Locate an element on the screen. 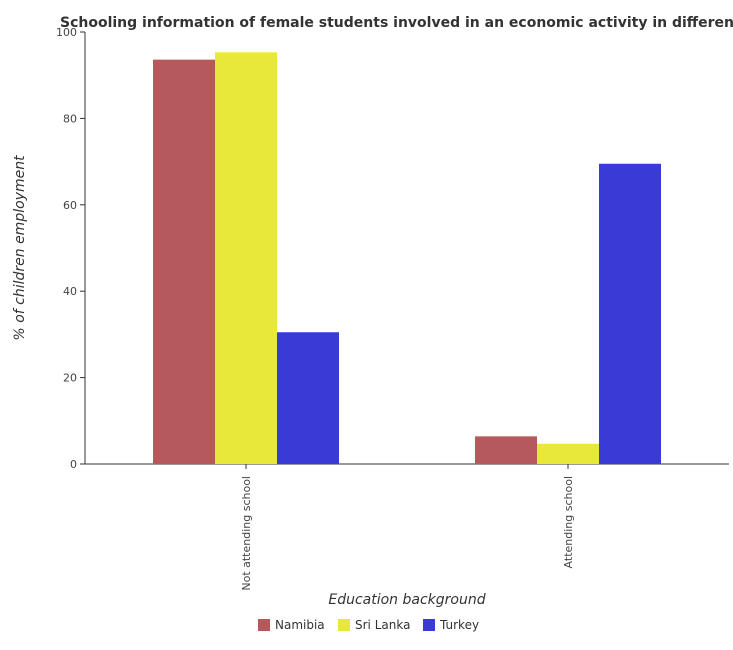  y-tick-label: 80 is located at coordinates (70, 118).